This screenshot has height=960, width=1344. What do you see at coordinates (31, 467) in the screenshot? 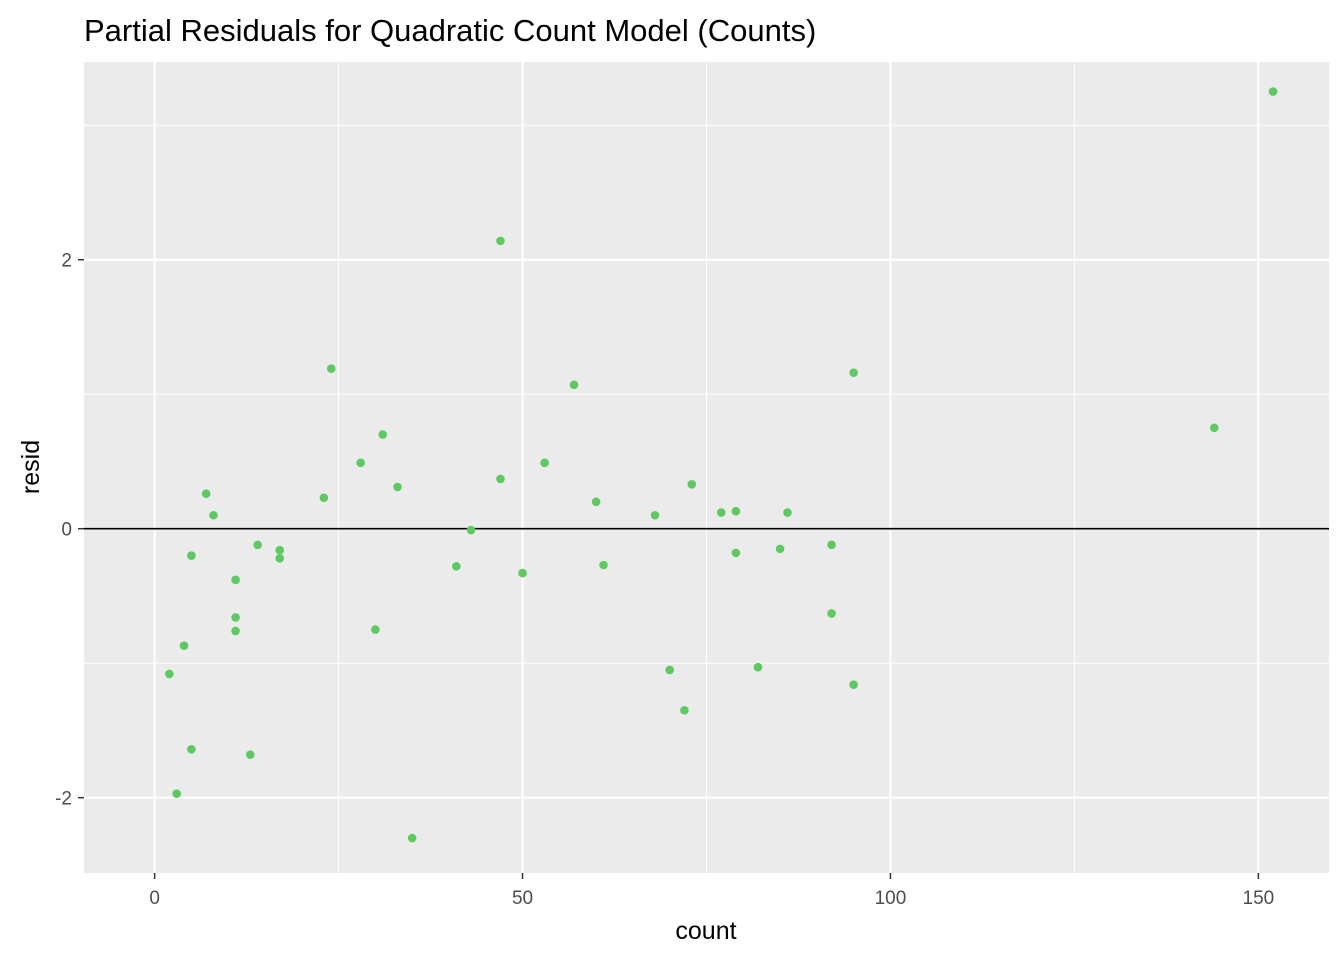
I see `y-axis-title: resid` at bounding box center [31, 467].